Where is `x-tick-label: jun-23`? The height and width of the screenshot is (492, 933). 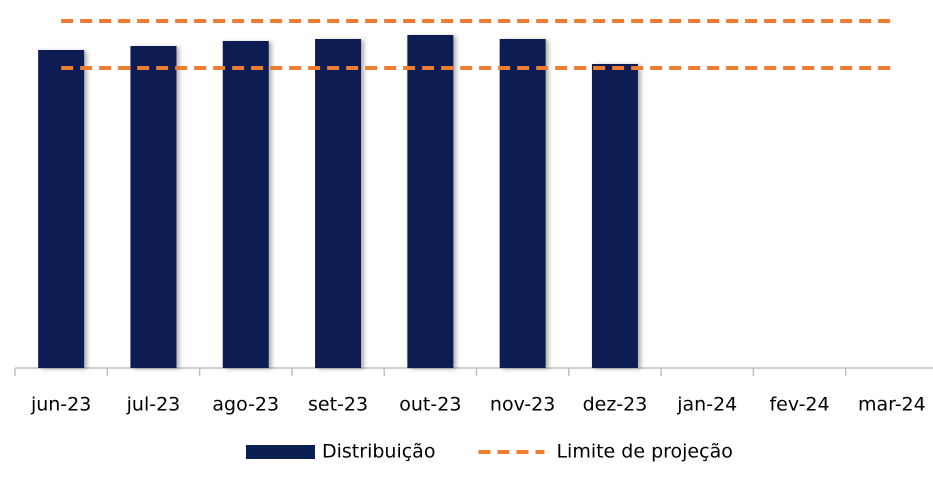
x-tick-label: jun-23 is located at coordinates (60, 405).